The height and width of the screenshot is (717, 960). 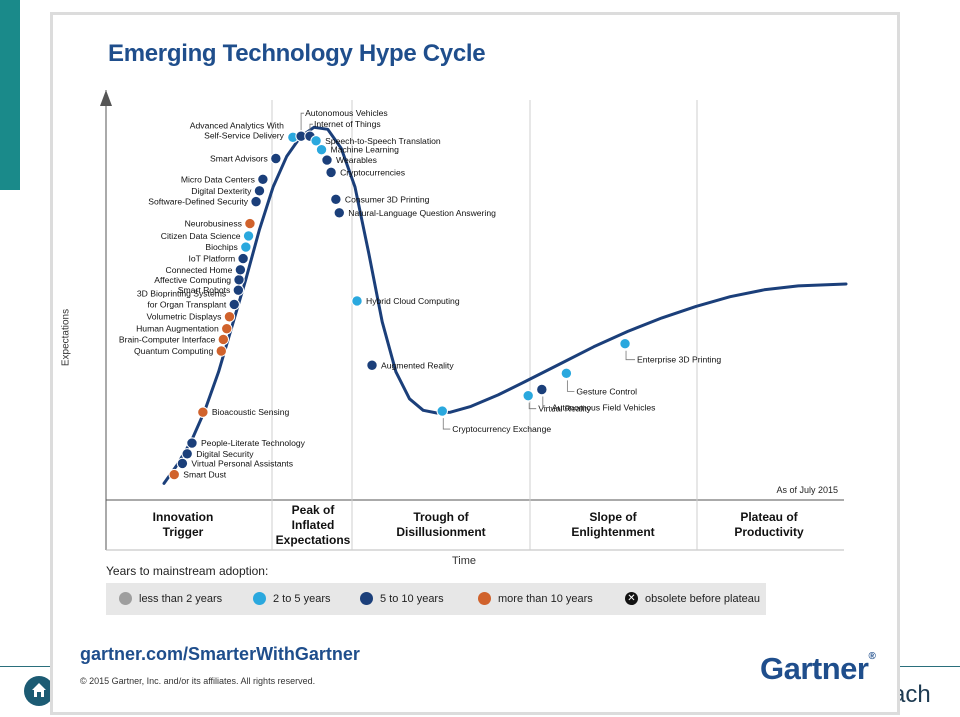 I want to click on phase-line: Trough of, so click(x=441, y=517).